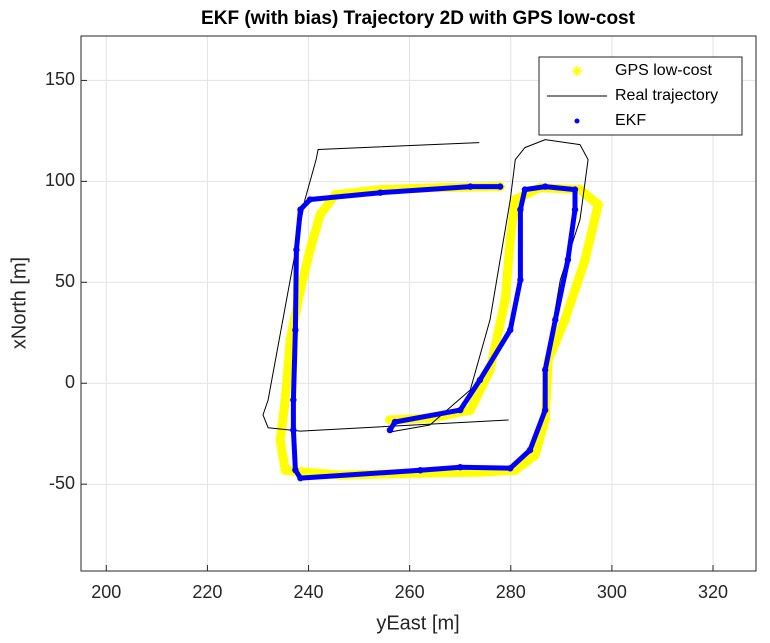 The height and width of the screenshot is (643, 770). I want to click on x-tick-label: 300, so click(612, 592).